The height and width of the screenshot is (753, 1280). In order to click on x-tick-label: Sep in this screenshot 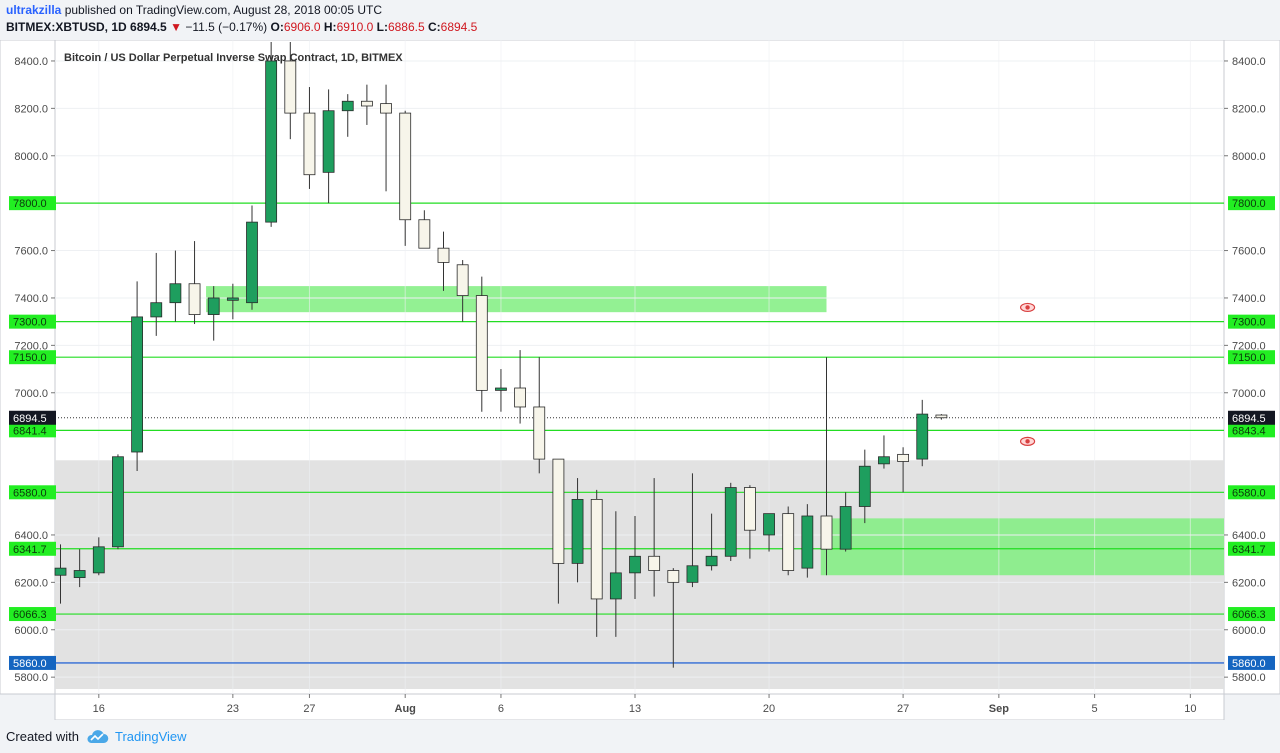, I will do `click(999, 709)`.